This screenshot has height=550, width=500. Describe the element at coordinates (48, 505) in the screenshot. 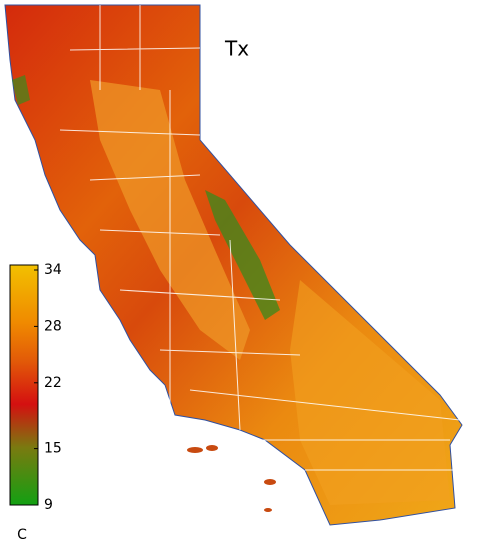

I see `colorbar-tick-label: 9` at that location.